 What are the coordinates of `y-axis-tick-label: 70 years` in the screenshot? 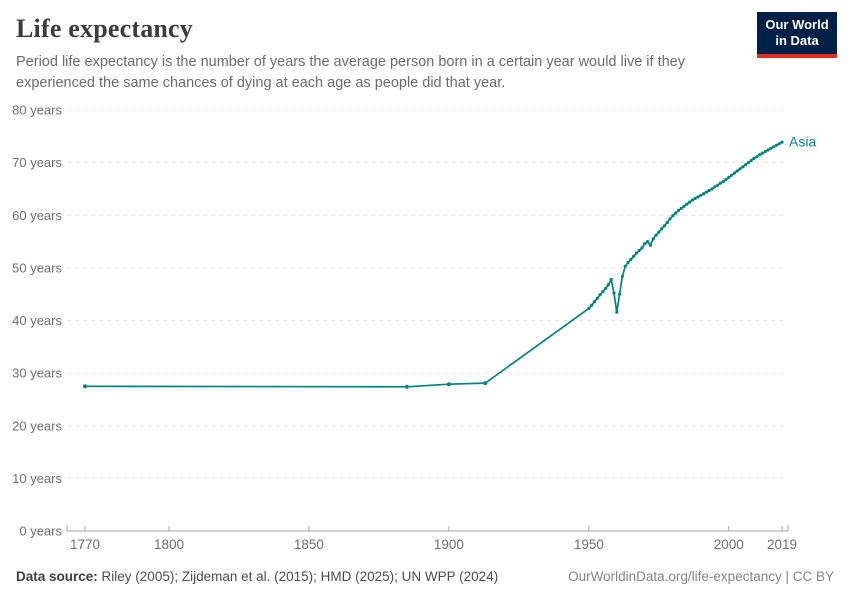 It's located at (37, 162).